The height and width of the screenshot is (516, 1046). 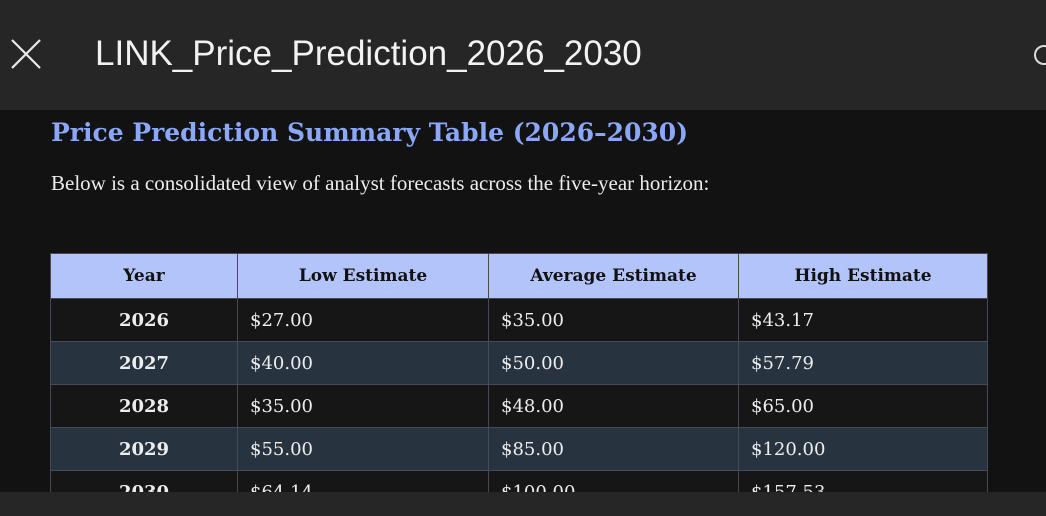 What do you see at coordinates (613, 320) in the screenshot?
I see `average-estimate-cell: $35.00` at bounding box center [613, 320].